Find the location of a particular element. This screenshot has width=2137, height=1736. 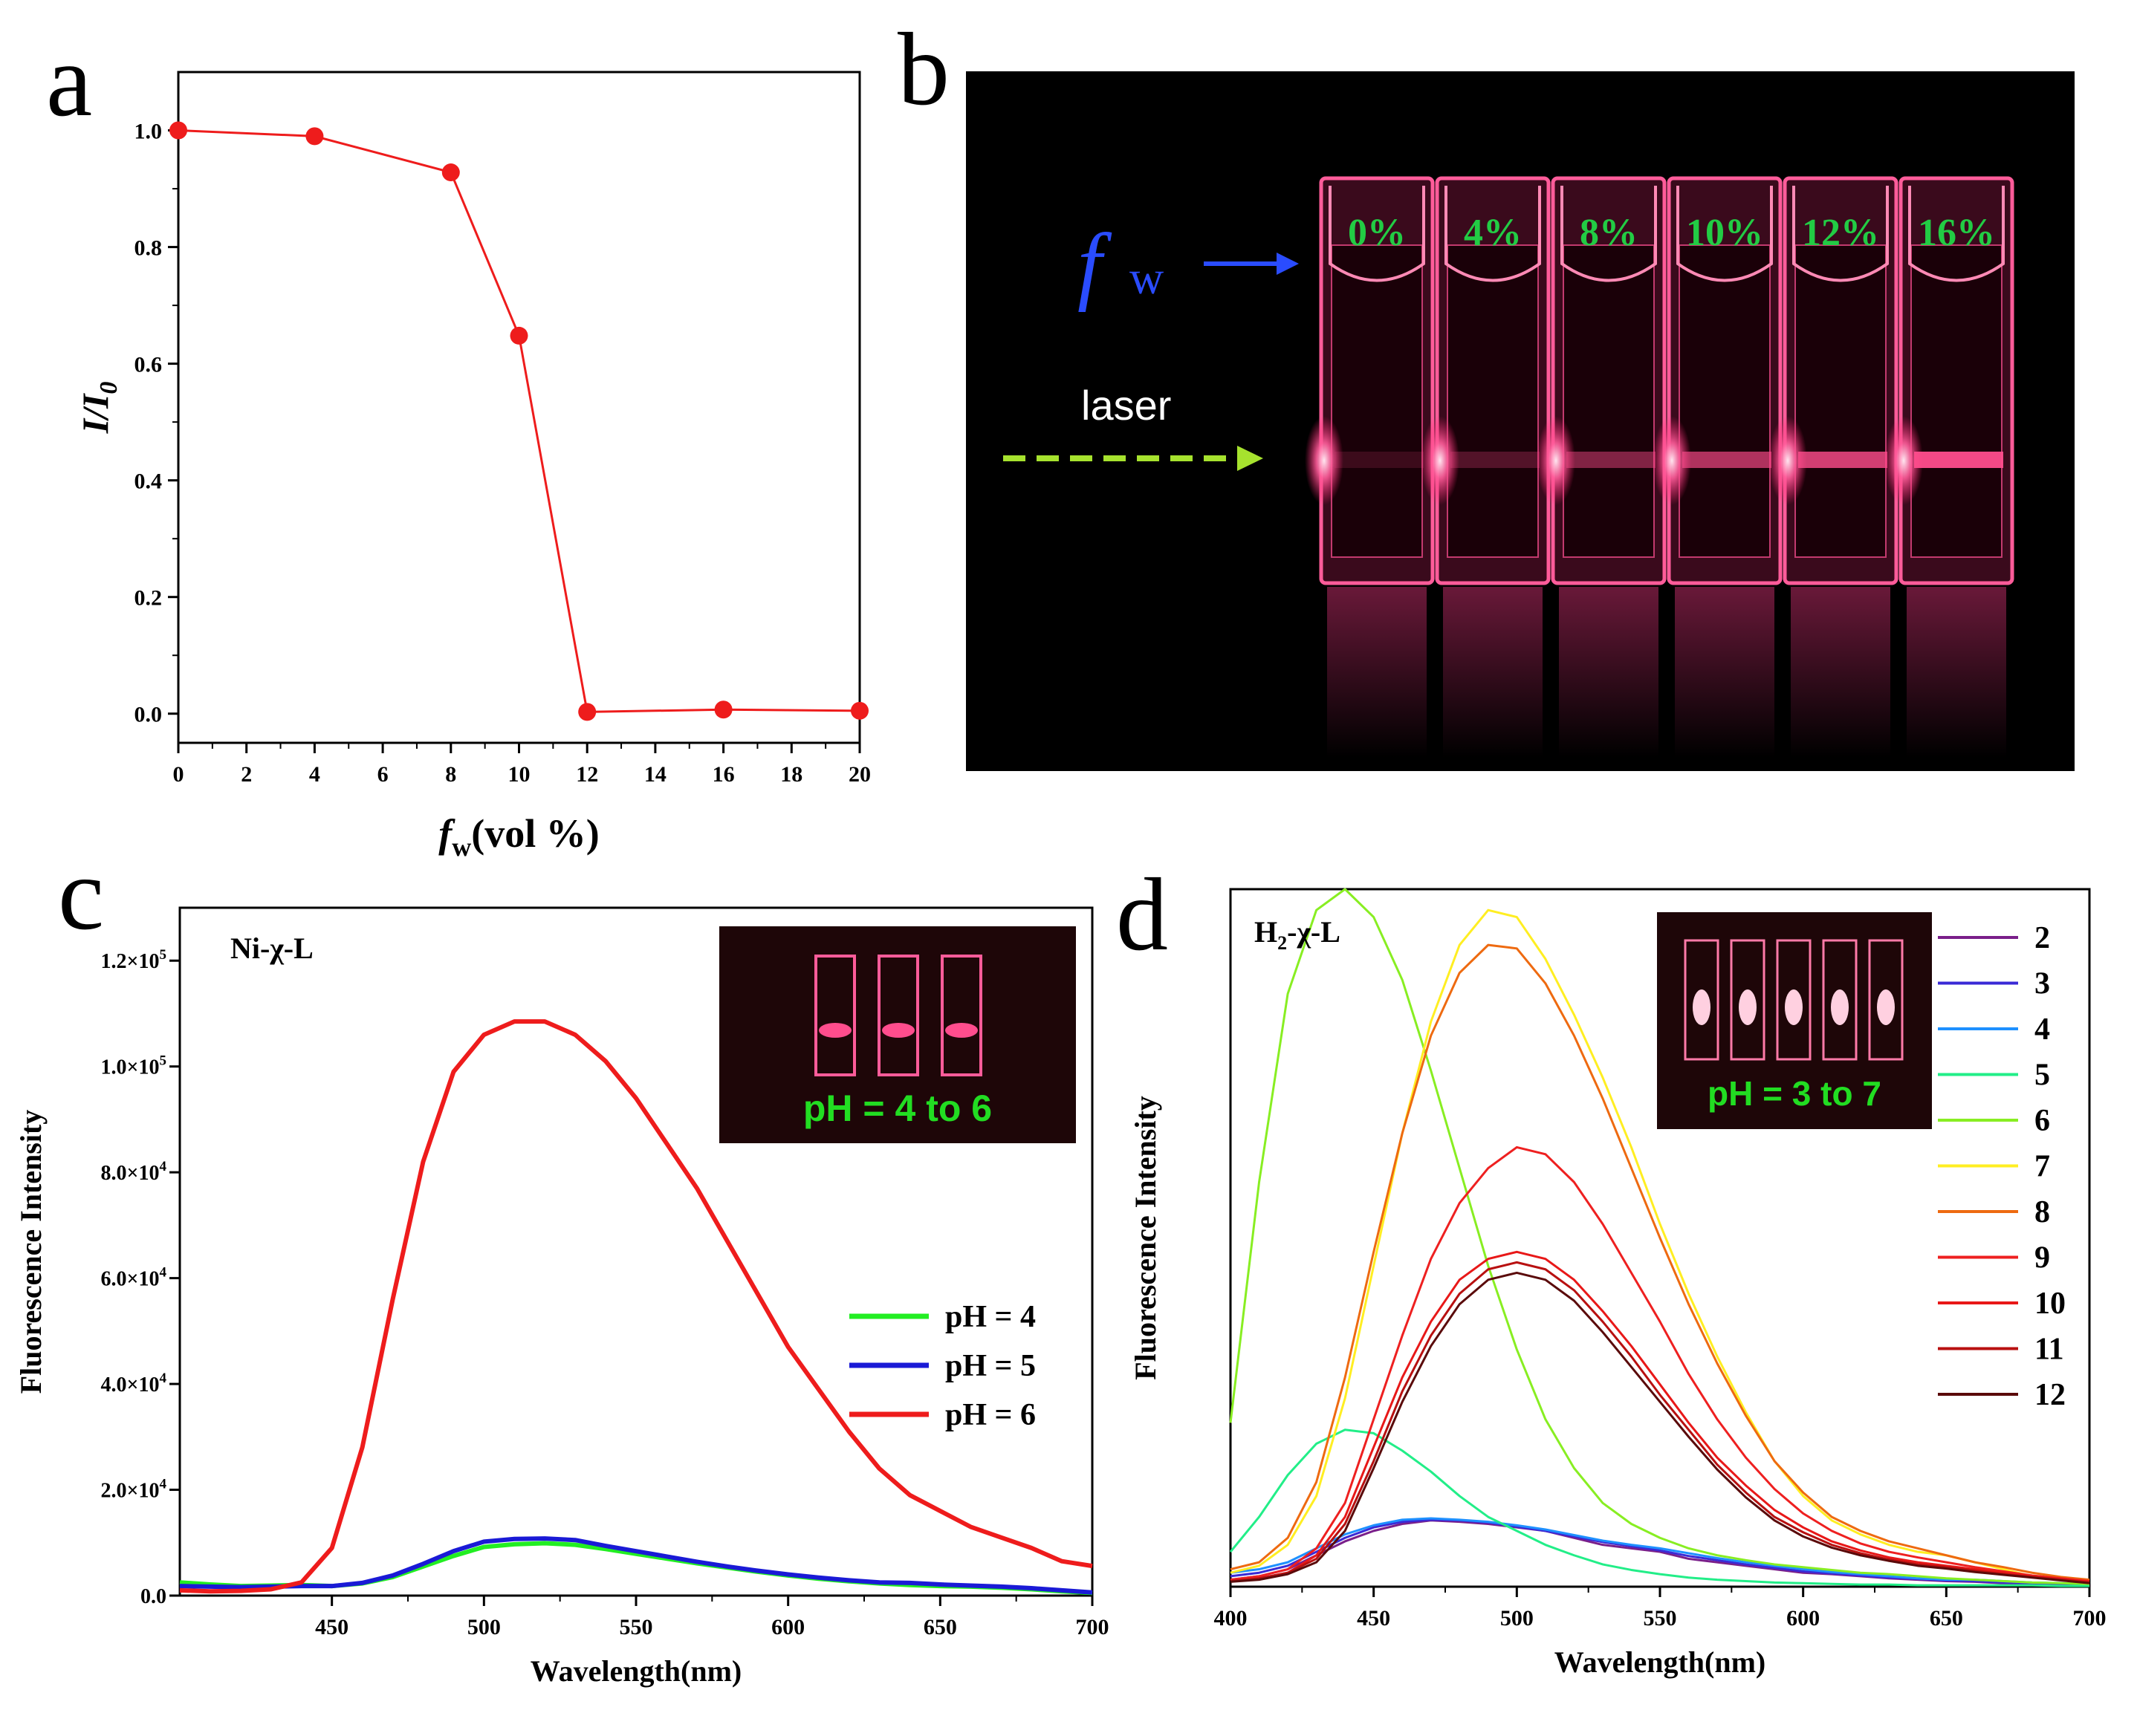

cuvette-label-0: 0% is located at coordinates (1377, 233).